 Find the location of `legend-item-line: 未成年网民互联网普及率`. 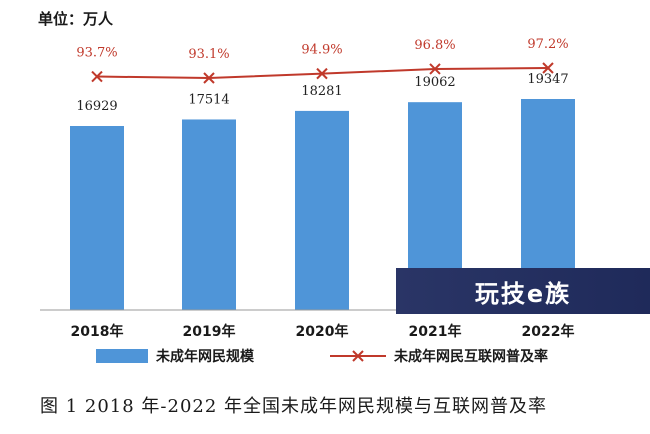

legend-item-line: 未成年网民互联网普及率 is located at coordinates (439, 356).